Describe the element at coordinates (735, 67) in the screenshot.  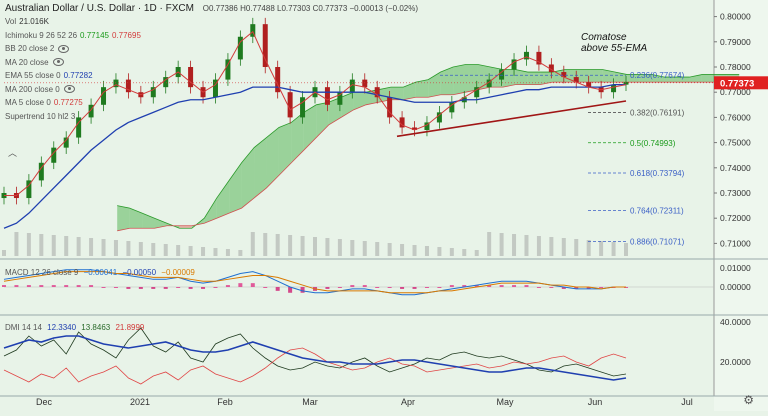
I see `price-tick-label: 0.78000` at that location.